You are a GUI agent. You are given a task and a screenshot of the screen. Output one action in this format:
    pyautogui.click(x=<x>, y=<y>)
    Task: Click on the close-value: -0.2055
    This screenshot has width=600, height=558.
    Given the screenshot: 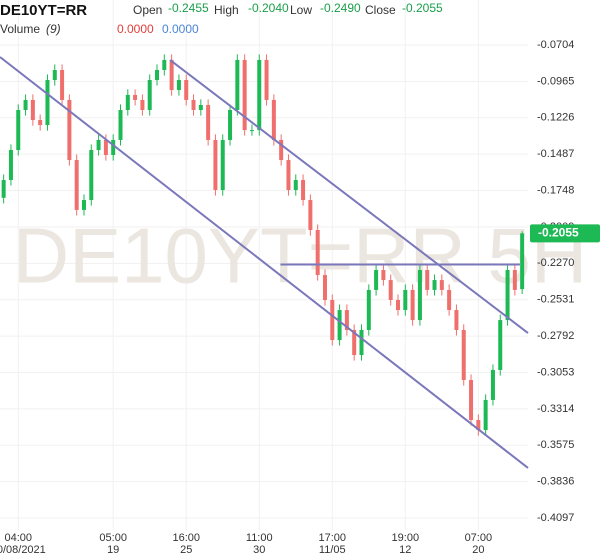 What is the action you would take?
    pyautogui.click(x=422, y=8)
    